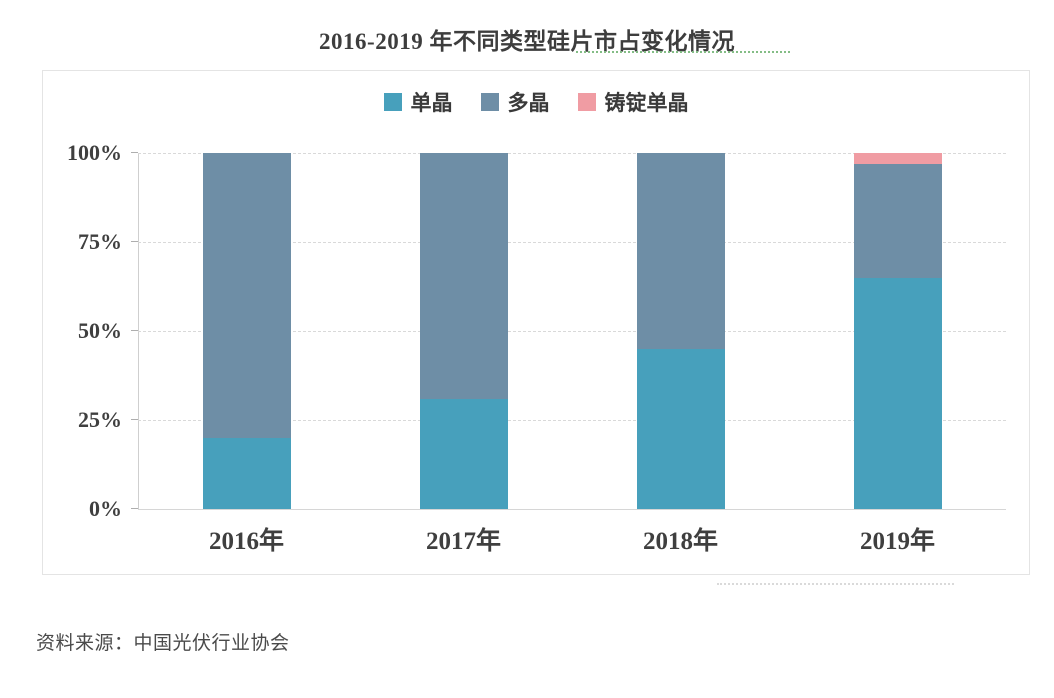  What do you see at coordinates (163, 643) in the screenshot?
I see `source-text: 资料来源：中国光伏行业协会` at bounding box center [163, 643].